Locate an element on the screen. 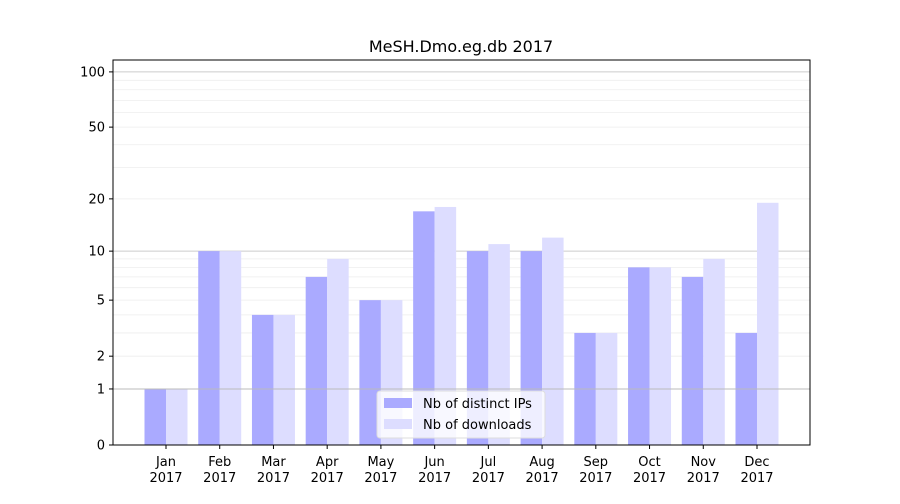  bar-downloads-jan is located at coordinates (177, 416).